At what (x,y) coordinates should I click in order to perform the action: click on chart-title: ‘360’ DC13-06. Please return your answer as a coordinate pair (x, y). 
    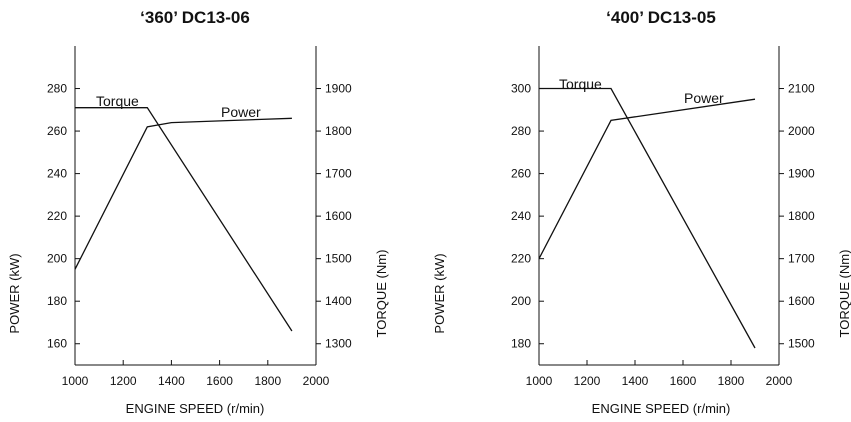
    Looking at the image, I should click on (195, 17).